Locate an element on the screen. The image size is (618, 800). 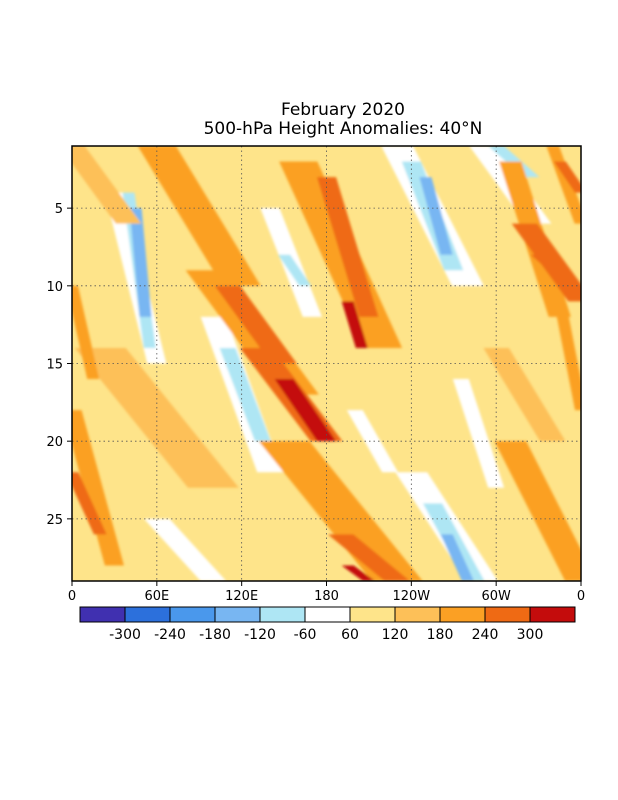
y-tick-label: 25 is located at coordinates (54, 520).